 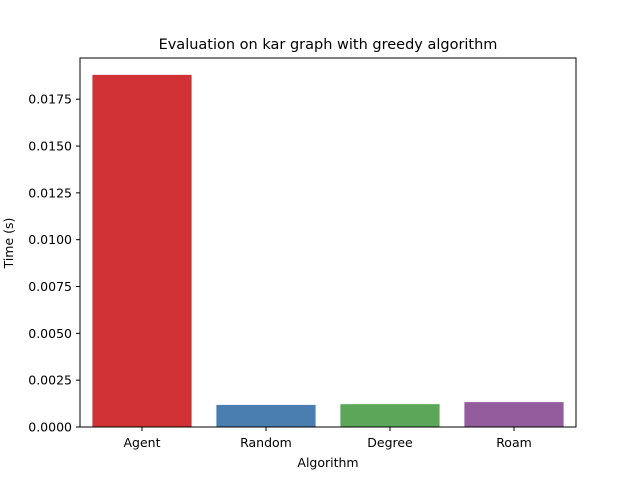 I want to click on bar-random, so click(x=266, y=415).